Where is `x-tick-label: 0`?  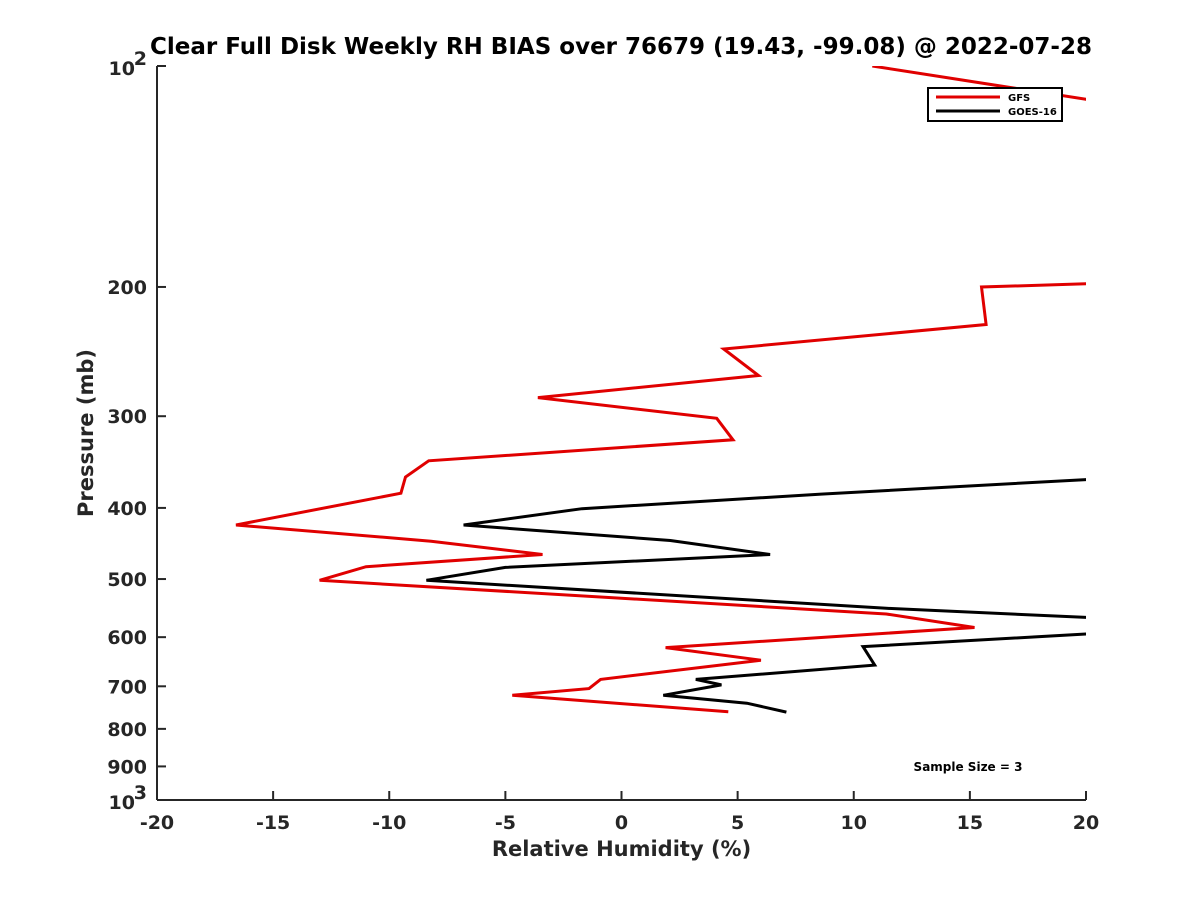 x-tick-label: 0 is located at coordinates (621, 823).